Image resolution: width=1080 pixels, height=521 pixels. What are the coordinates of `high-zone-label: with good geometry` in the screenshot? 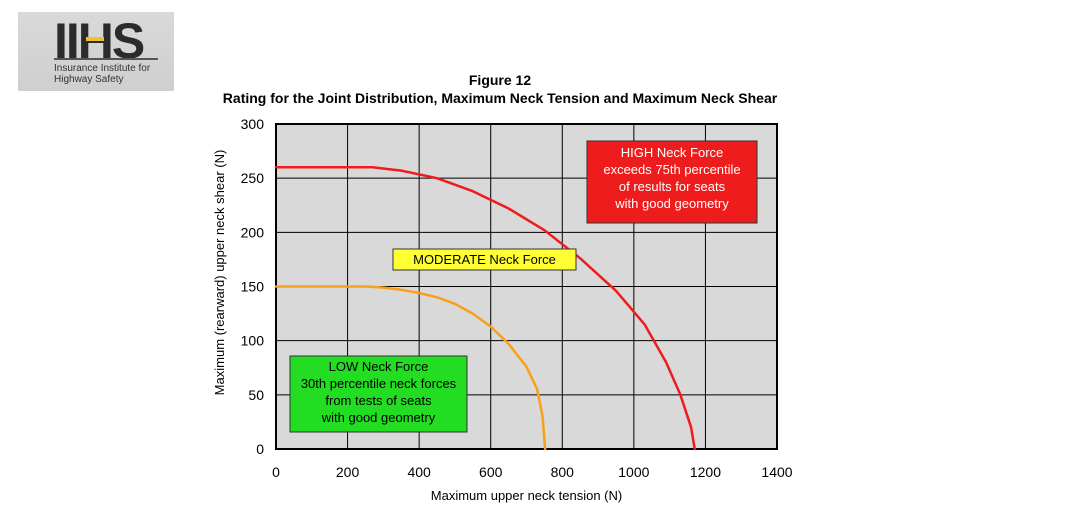 It's located at (671, 203).